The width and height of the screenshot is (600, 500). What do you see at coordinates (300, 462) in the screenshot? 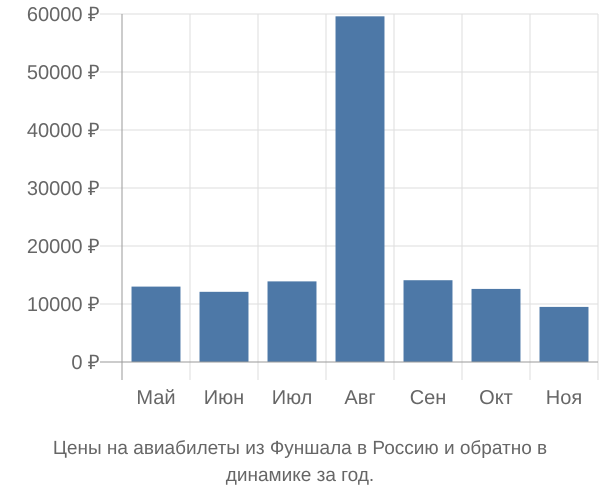
I see `text: Цены на авиабилеты из Фуншала в Россию и обратно в динамике за год.` at bounding box center [300, 462].